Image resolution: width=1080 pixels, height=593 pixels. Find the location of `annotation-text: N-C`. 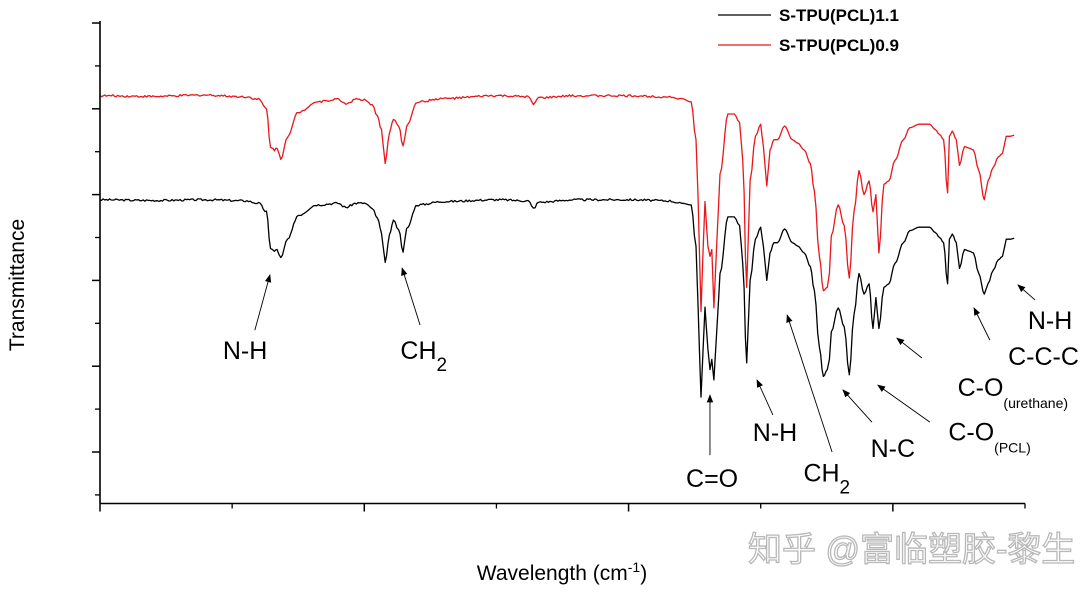

annotation-text: N-C is located at coordinates (893, 449).